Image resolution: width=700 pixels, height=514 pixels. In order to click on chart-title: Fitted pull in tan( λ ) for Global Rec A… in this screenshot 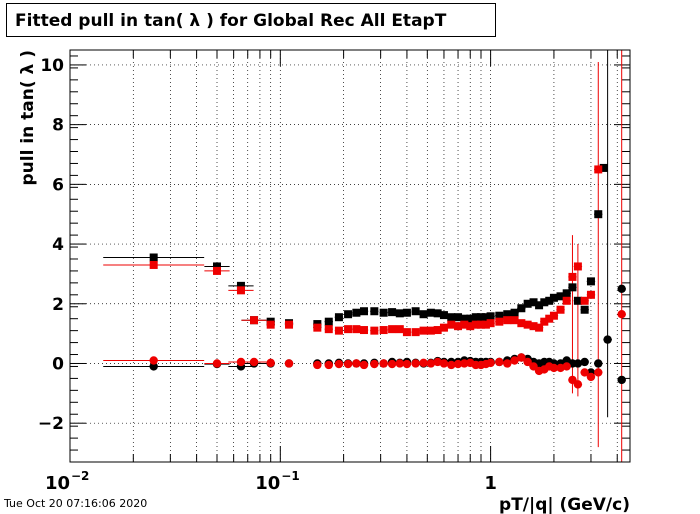, I will do `click(231, 21)`.